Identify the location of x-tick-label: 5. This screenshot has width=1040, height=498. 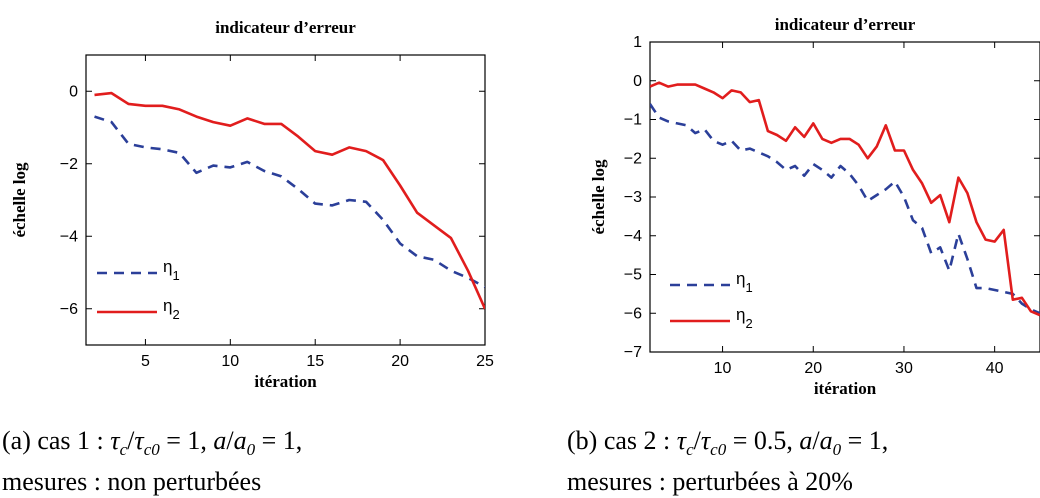
(145, 361).